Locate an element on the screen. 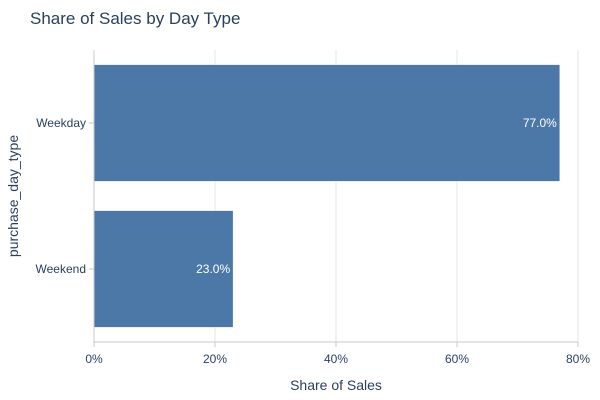 This screenshot has width=600, height=400. x-tick-label: 20% is located at coordinates (215, 359).